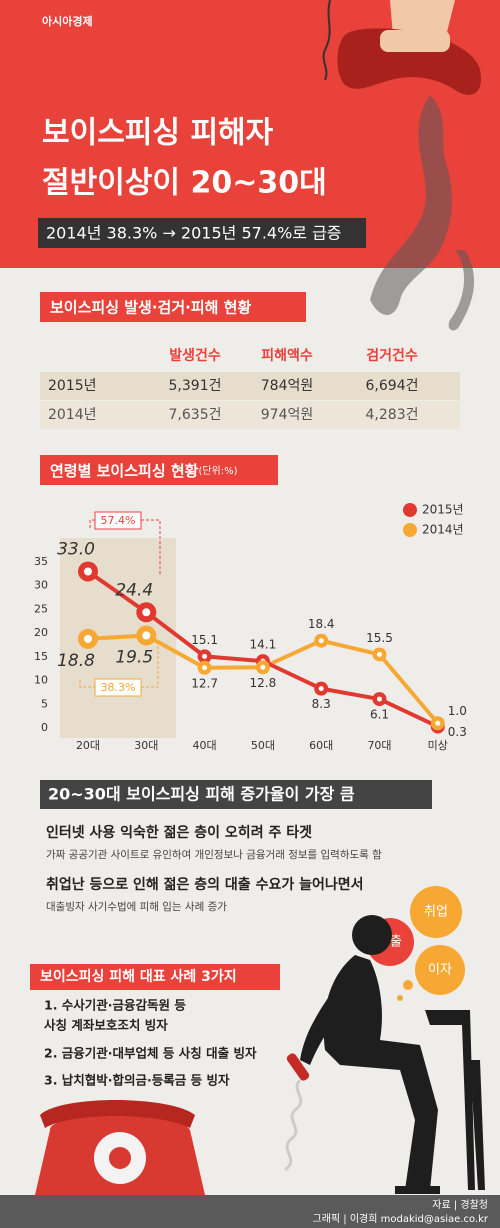 The height and width of the screenshot is (1228, 500). Describe the element at coordinates (287, 355) in the screenshot. I see `column-header: 피해액수` at that location.